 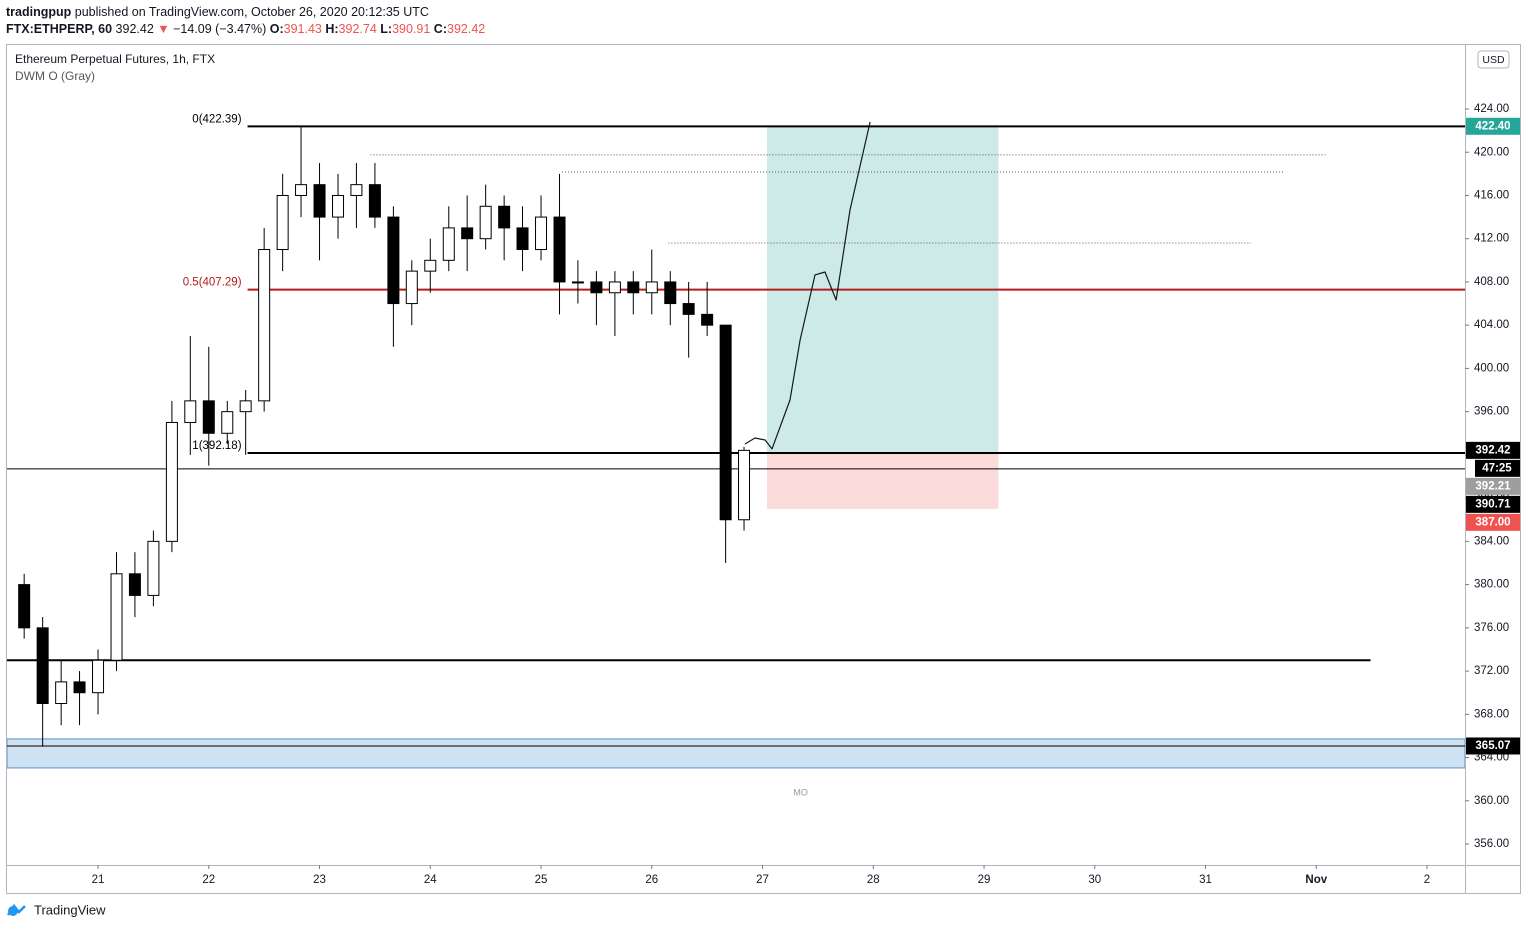 What do you see at coordinates (208, 880) in the screenshot?
I see `x-tick-label: 22` at bounding box center [208, 880].